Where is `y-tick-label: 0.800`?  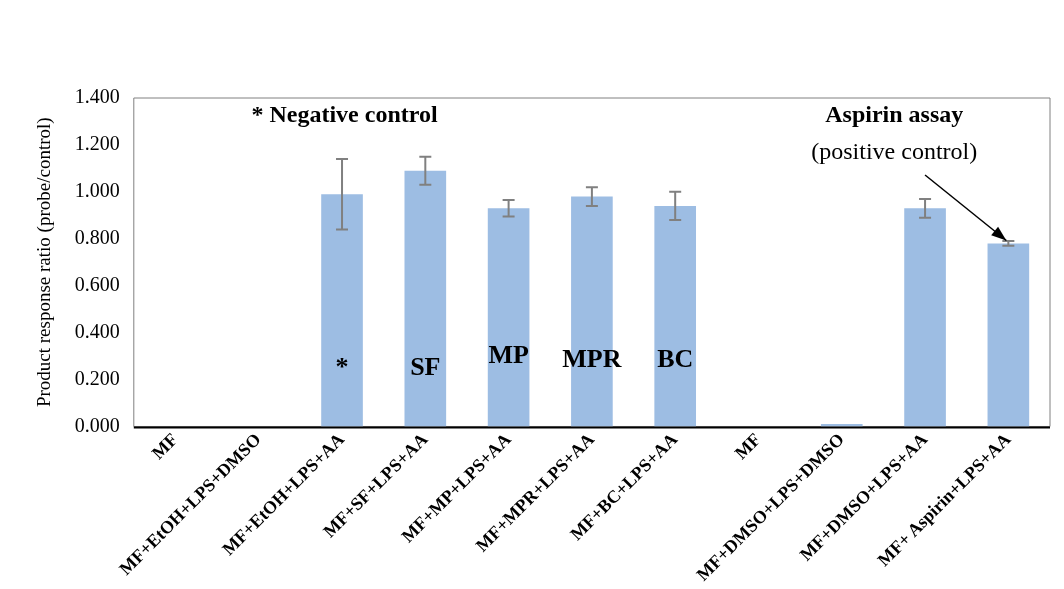 y-tick-label: 0.800 is located at coordinates (97, 237).